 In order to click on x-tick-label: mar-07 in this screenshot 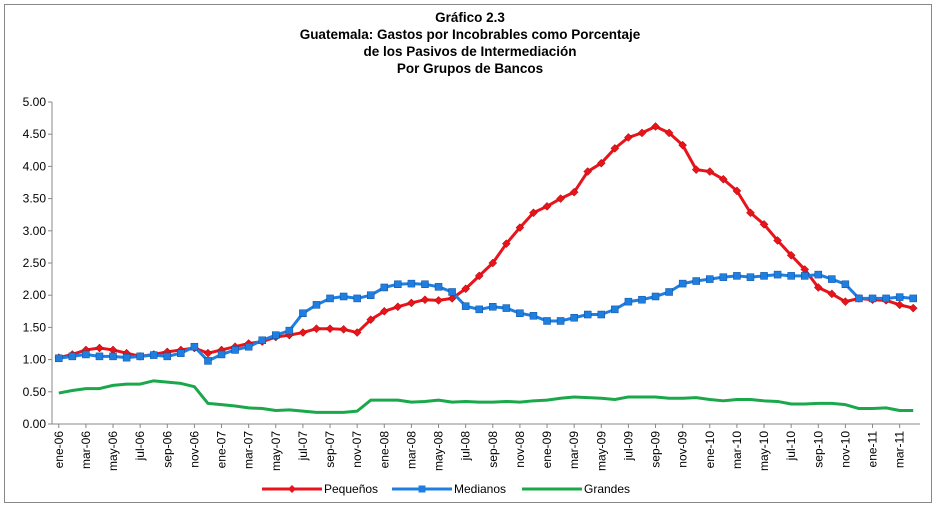, I will do `click(249, 450)`.